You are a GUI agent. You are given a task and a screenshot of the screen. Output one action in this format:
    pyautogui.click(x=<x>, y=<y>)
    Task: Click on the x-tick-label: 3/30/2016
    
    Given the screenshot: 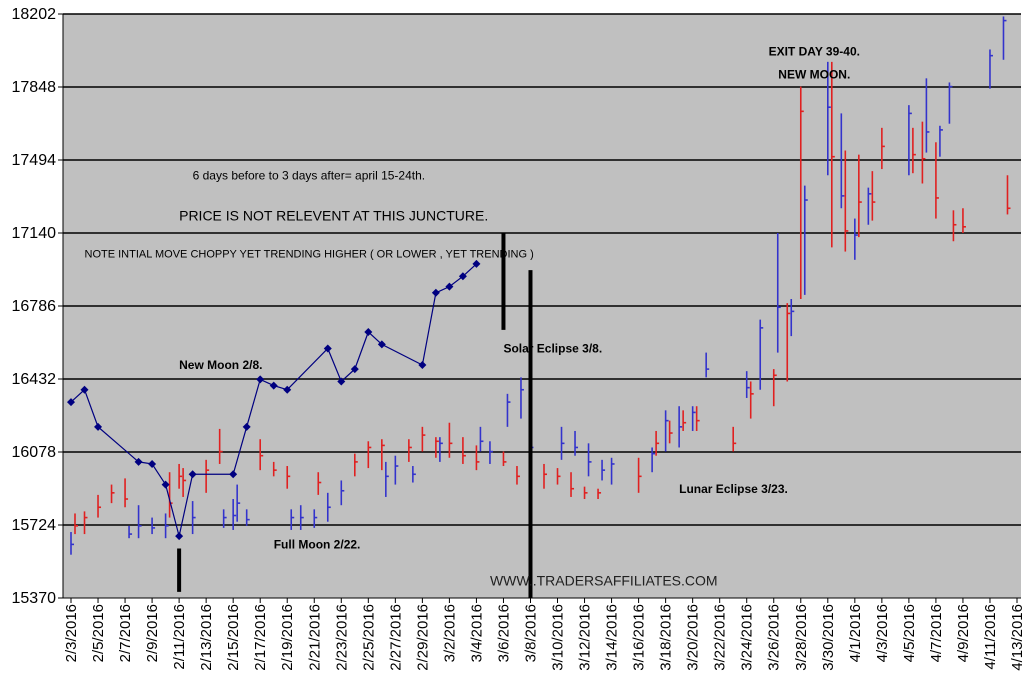 What is the action you would take?
    pyautogui.click(x=828, y=637)
    